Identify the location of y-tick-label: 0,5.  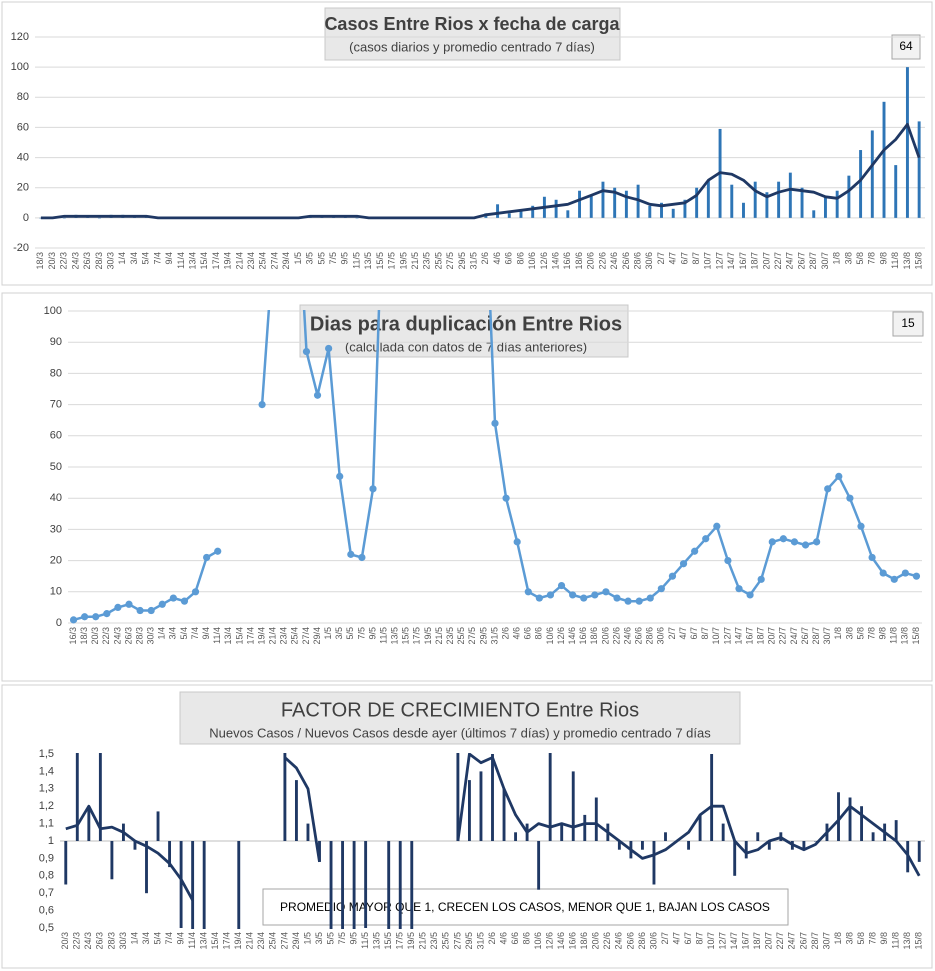
(46, 928).